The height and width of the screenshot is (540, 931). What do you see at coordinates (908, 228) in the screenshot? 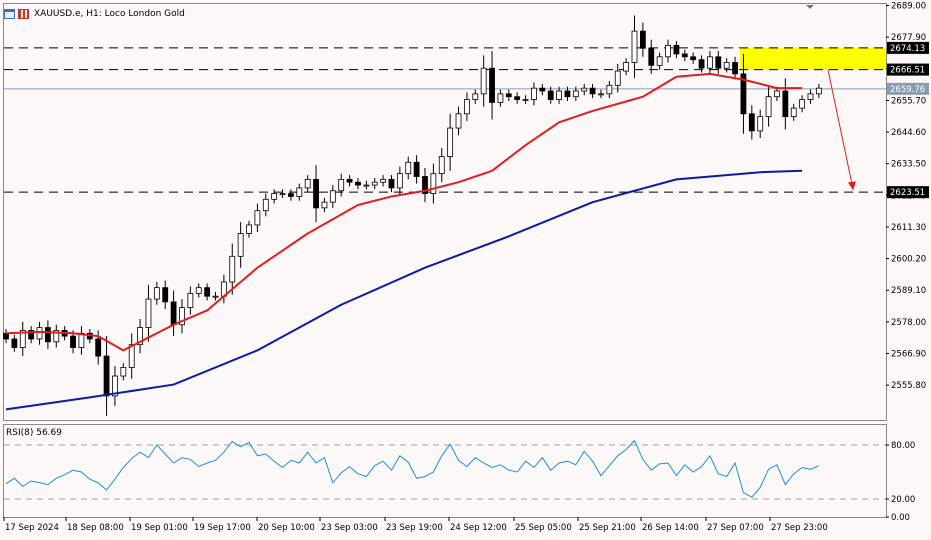
I see `y-tick-label: 2611.30` at bounding box center [908, 228].